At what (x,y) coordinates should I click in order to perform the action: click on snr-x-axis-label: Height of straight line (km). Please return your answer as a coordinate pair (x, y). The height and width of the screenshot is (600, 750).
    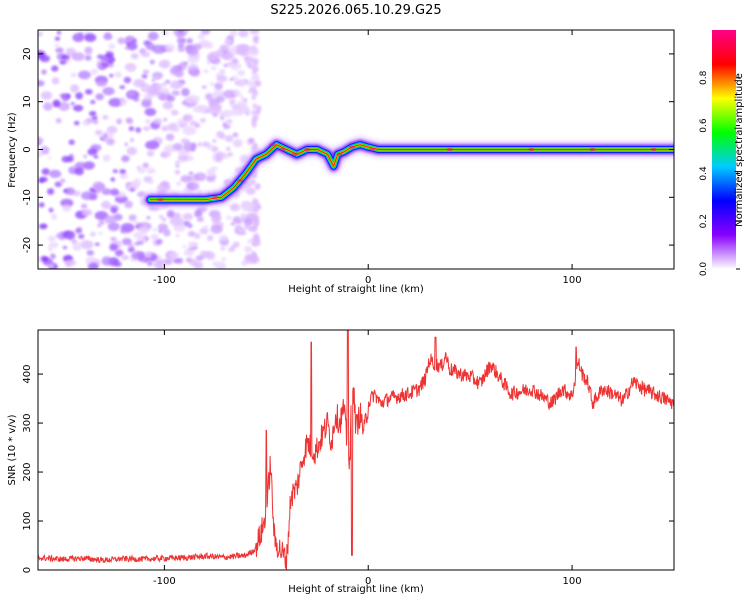
    Looking at the image, I should click on (356, 589).